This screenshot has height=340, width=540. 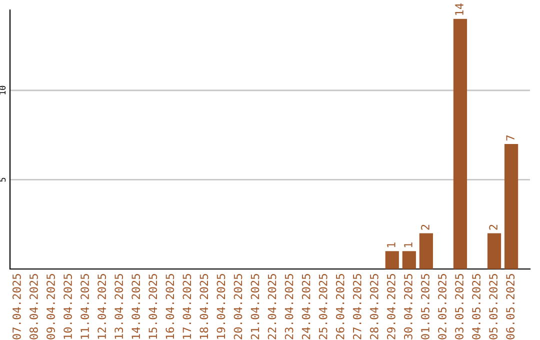 What do you see at coordinates (16, 307) in the screenshot?
I see `x-tick-label: 07.04.2025` at bounding box center [16, 307].